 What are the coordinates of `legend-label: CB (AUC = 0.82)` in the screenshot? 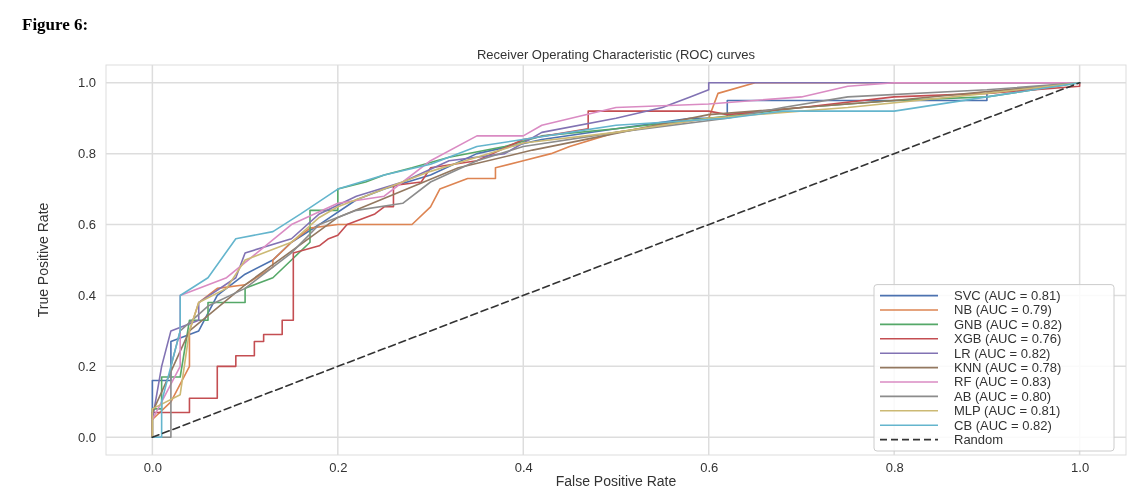 It's located at (1003, 425).